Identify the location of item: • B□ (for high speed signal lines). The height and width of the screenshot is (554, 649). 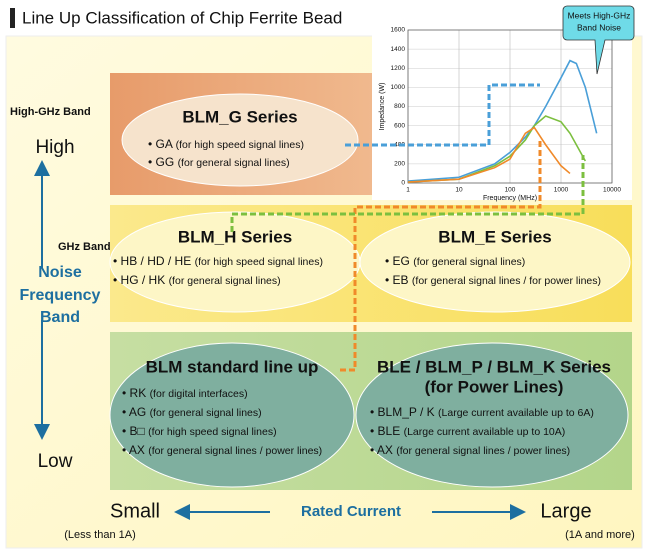
(199, 431).